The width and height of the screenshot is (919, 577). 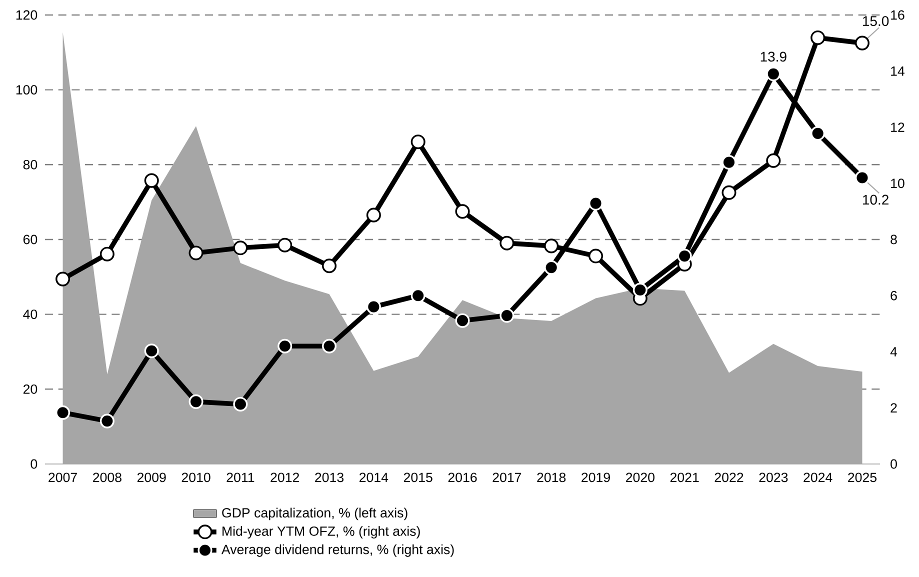 I want to click on legend-label: Average dividend returns, % (right axis), so click(x=337, y=550).